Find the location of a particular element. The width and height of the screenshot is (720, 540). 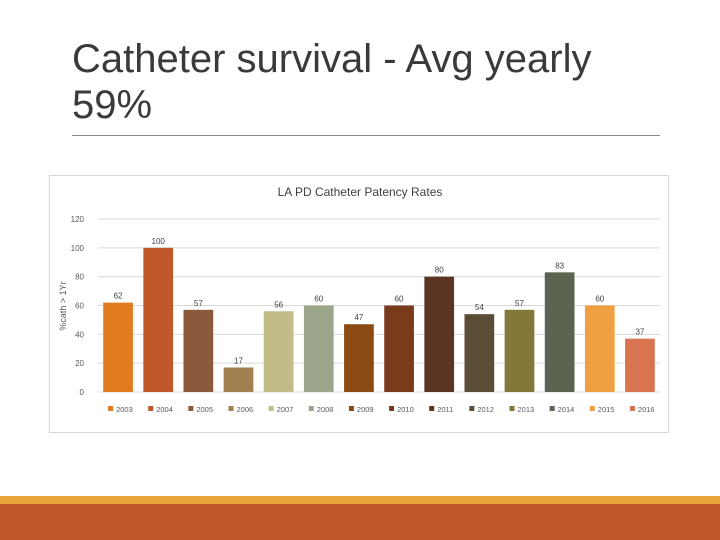

bar-2013 is located at coordinates (519, 350).